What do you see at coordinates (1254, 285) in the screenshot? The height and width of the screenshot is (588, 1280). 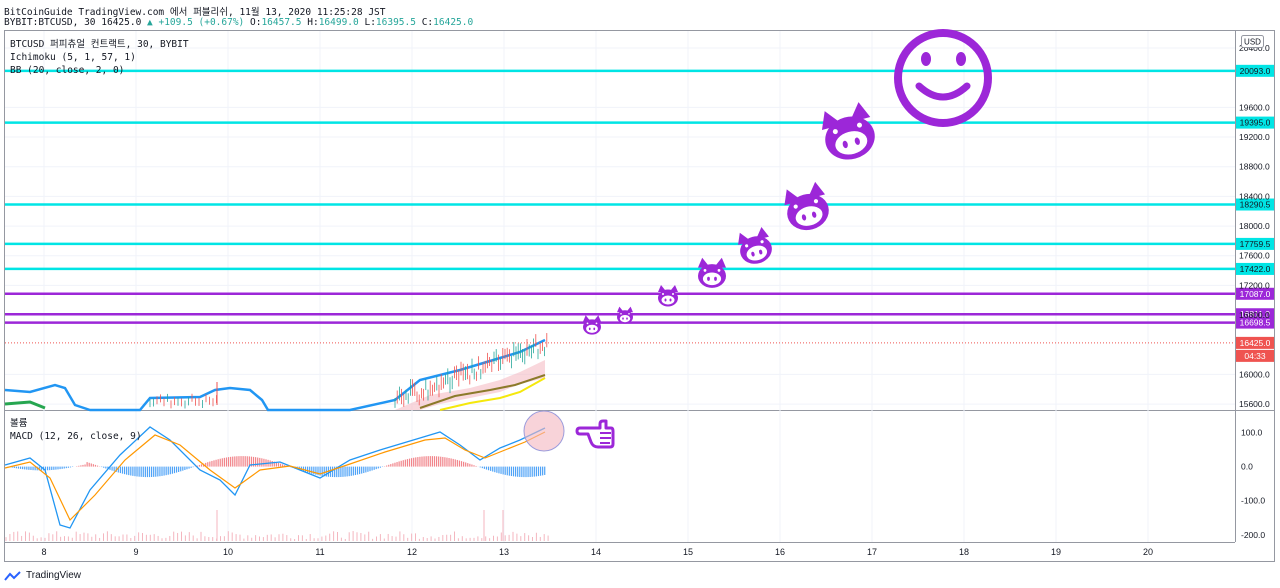 I see `price-tick-label: 17200.0` at bounding box center [1254, 285].